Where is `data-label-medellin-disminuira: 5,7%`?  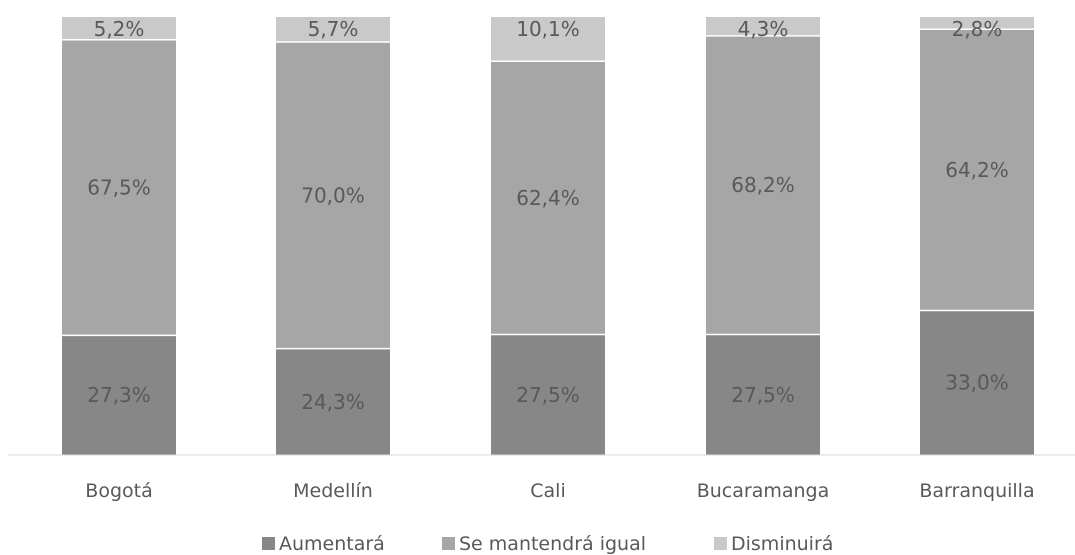 data-label-medellin-disminuira: 5,7% is located at coordinates (333, 29).